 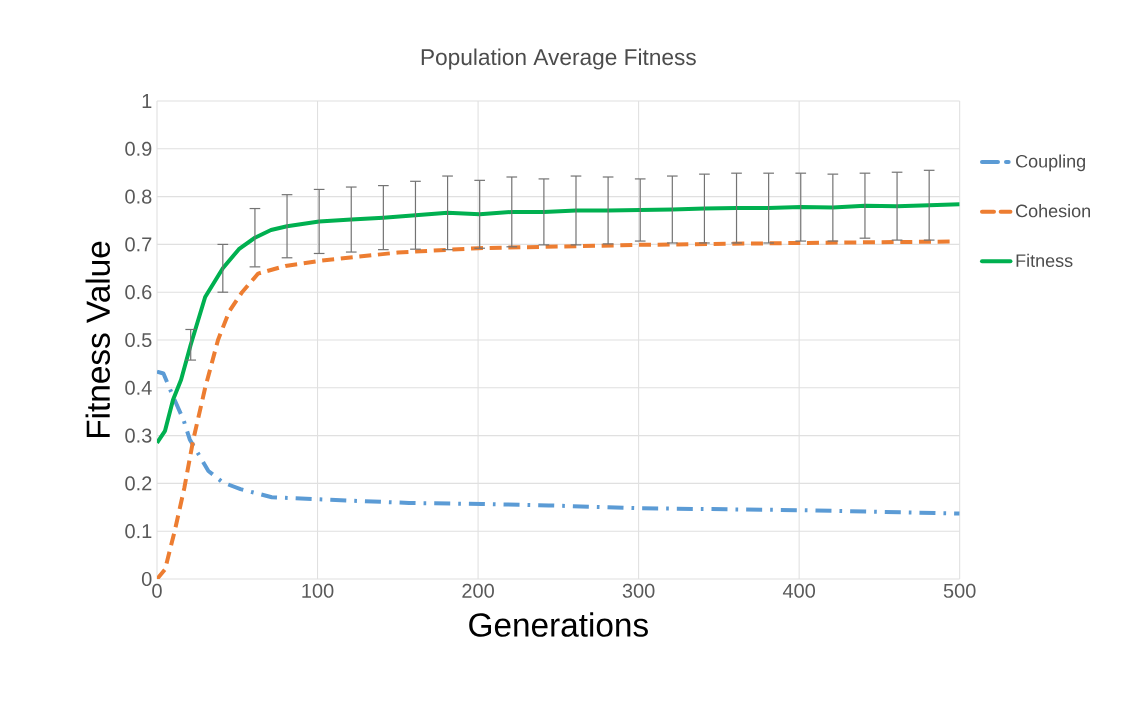 I want to click on y-tick-label: 0.5, so click(x=138, y=340).